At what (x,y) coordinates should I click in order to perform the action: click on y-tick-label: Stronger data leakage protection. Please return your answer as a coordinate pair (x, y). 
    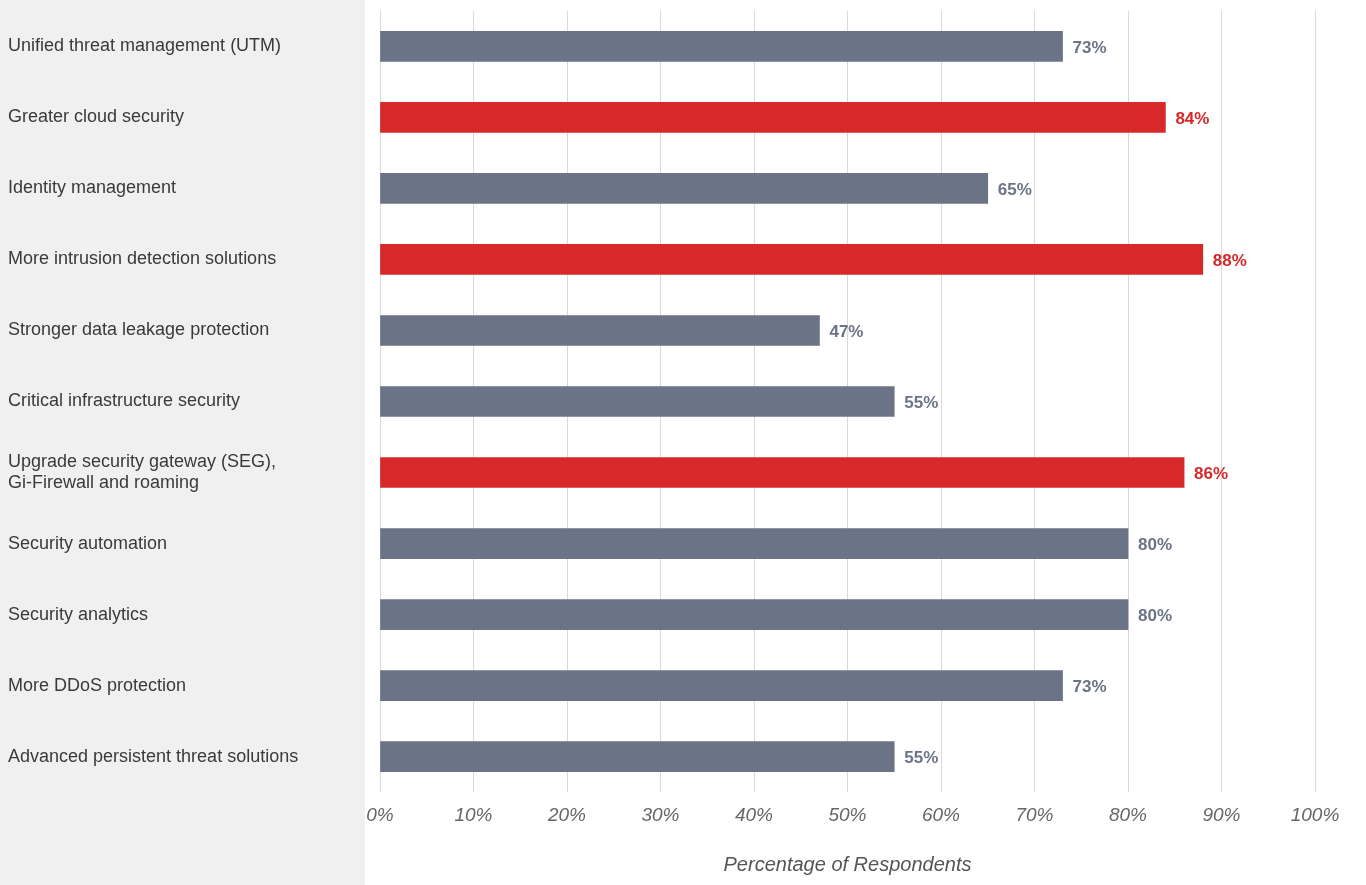
    Looking at the image, I should click on (139, 329).